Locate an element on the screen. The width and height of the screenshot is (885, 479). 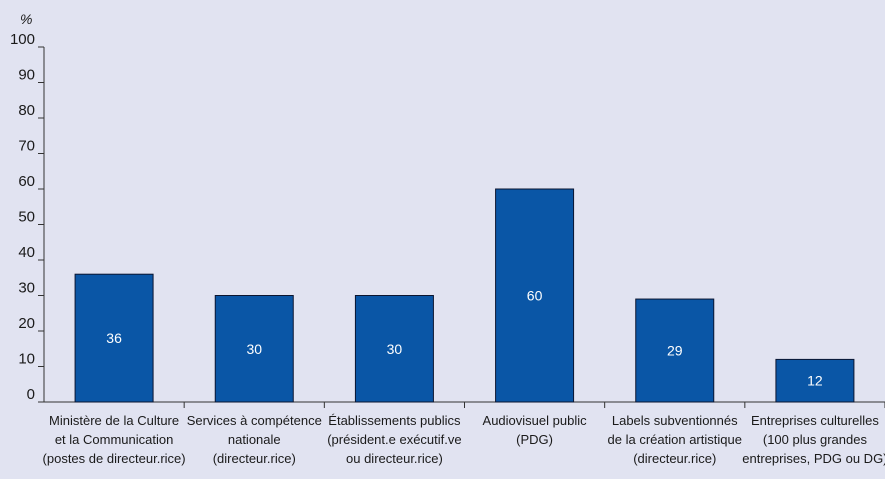
bar-value-label: 29 is located at coordinates (675, 351).